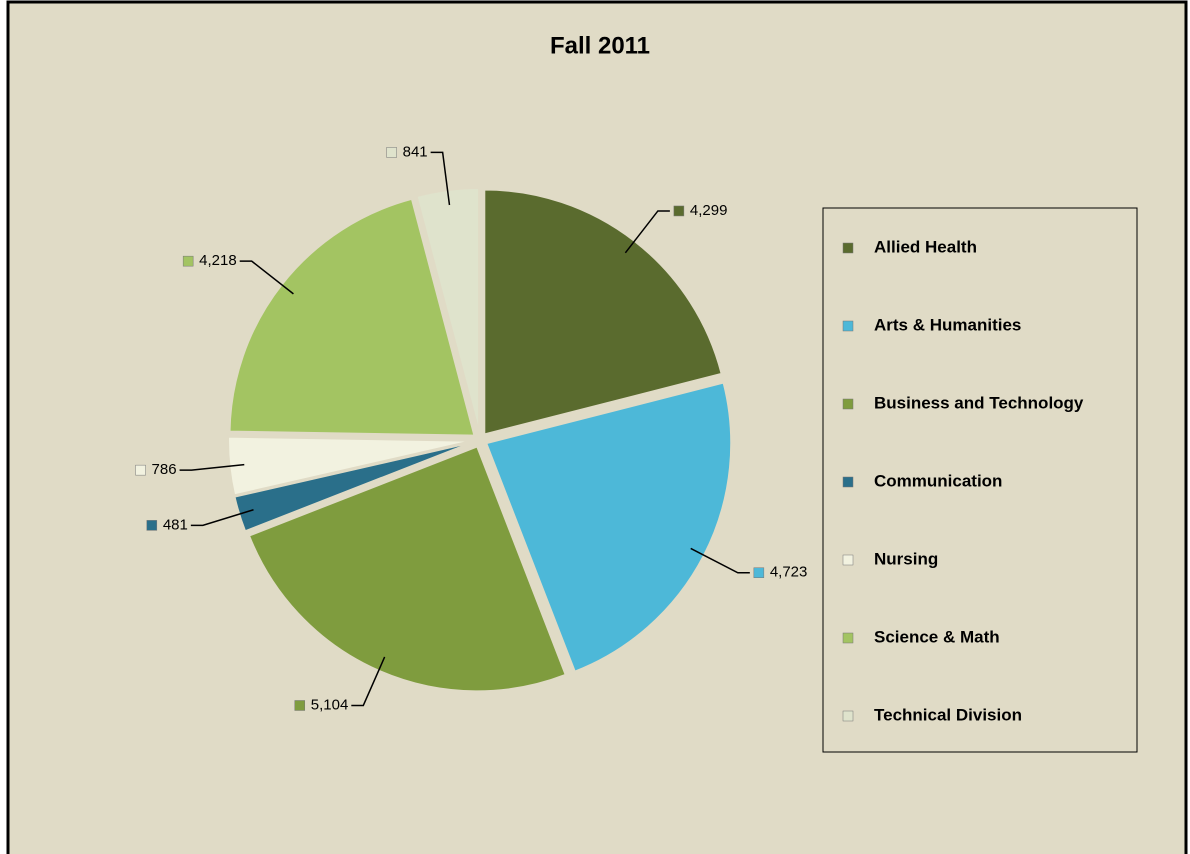 Image resolution: width=1190 pixels, height=854 pixels. What do you see at coordinates (164, 469) in the screenshot?
I see `value-label: 786` at bounding box center [164, 469].